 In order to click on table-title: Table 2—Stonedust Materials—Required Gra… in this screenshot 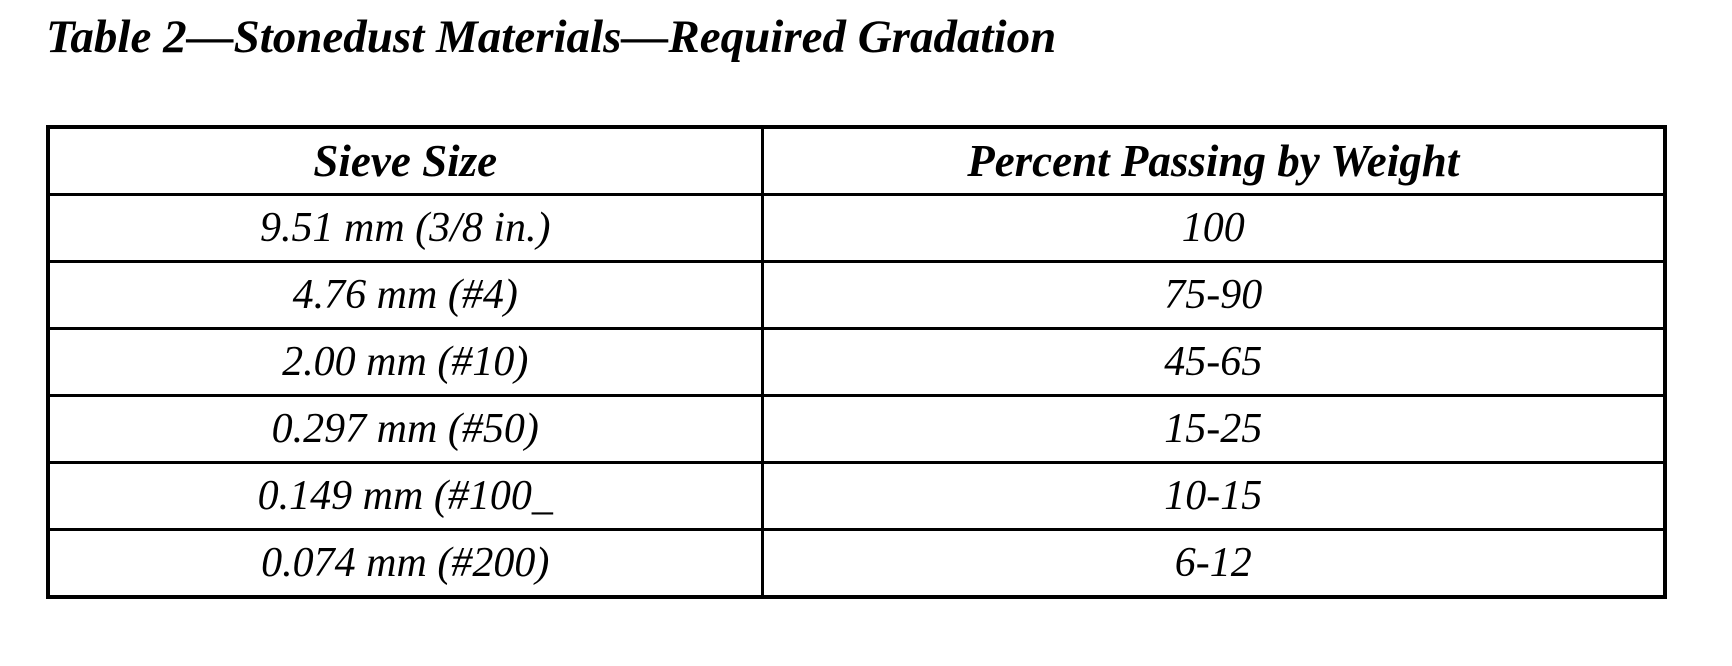, I will do `click(551, 37)`.